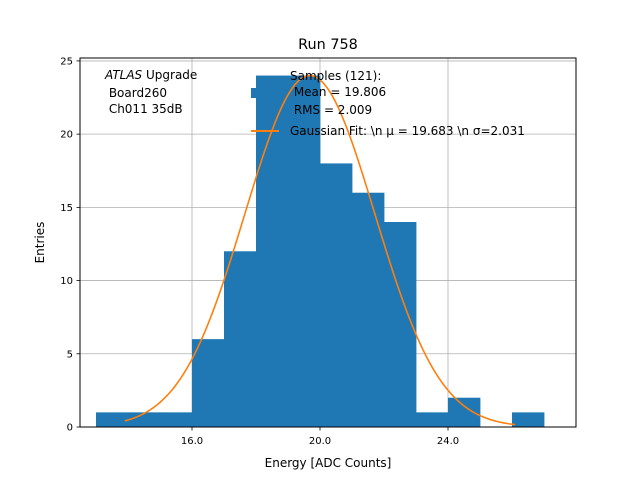 The height and width of the screenshot is (480, 640). Describe the element at coordinates (40, 243) in the screenshot. I see `y-axis-label: Entries` at that location.